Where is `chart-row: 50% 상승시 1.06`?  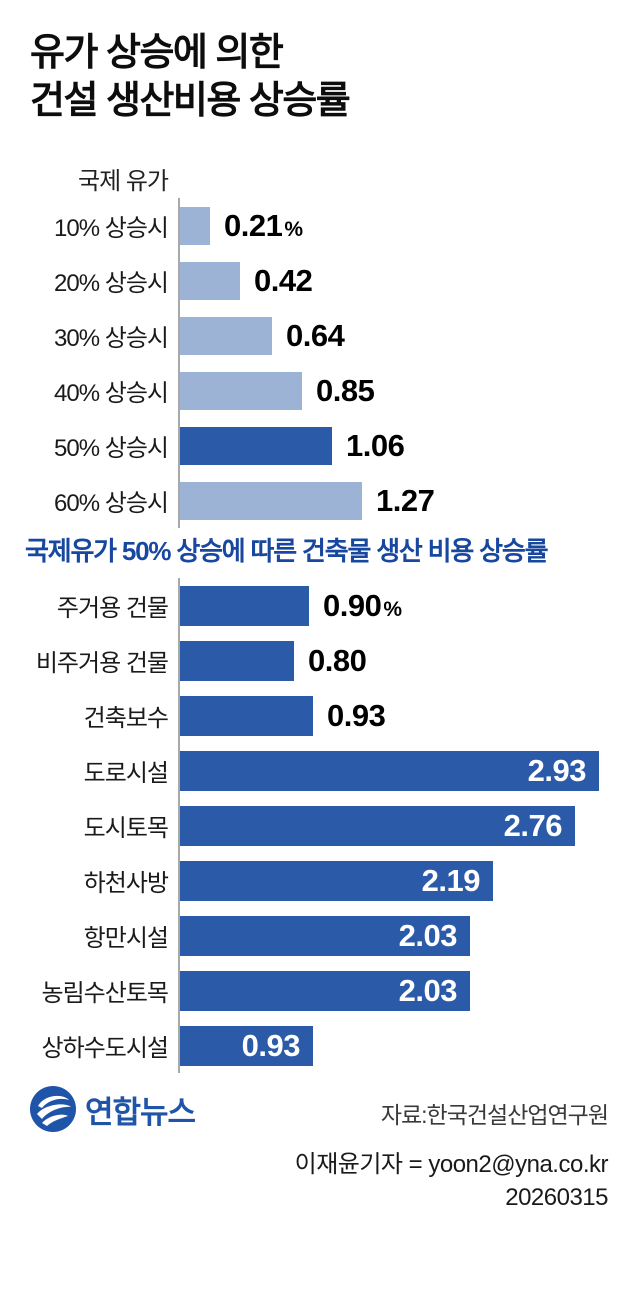
chart-row: 50% 상승시 1.06 is located at coordinates (320, 445).